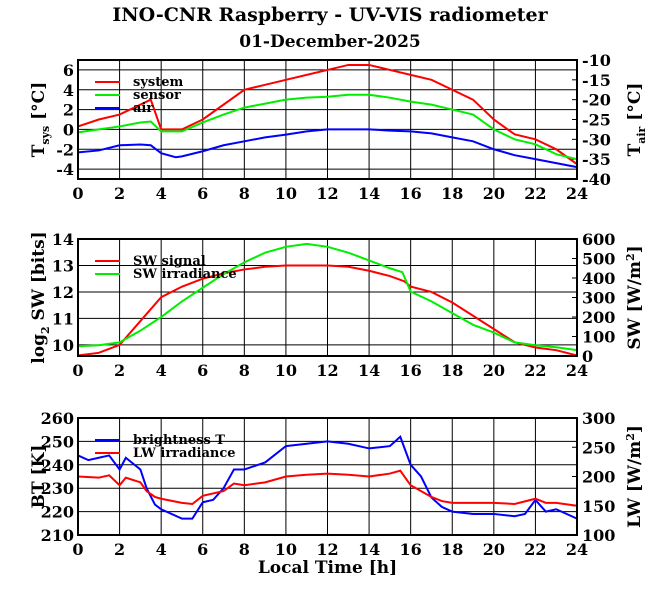 The height and width of the screenshot is (595, 660). Describe the element at coordinates (68, 90) in the screenshot. I see `y-tick-label: 4` at that location.